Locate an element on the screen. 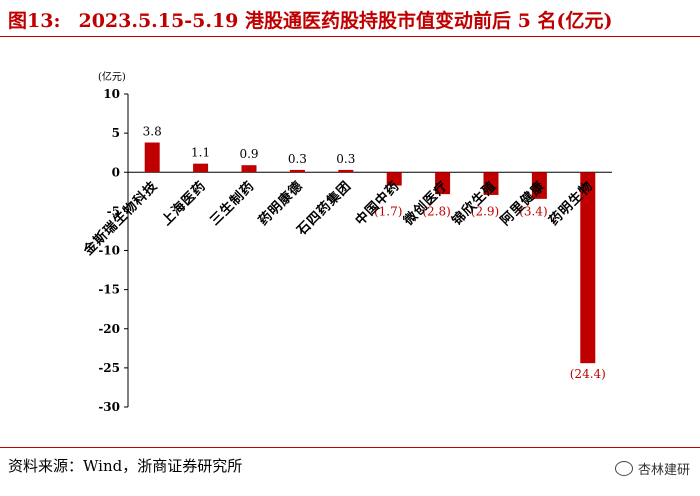 The height and width of the screenshot is (496, 700). wechat-icon is located at coordinates (623, 468).